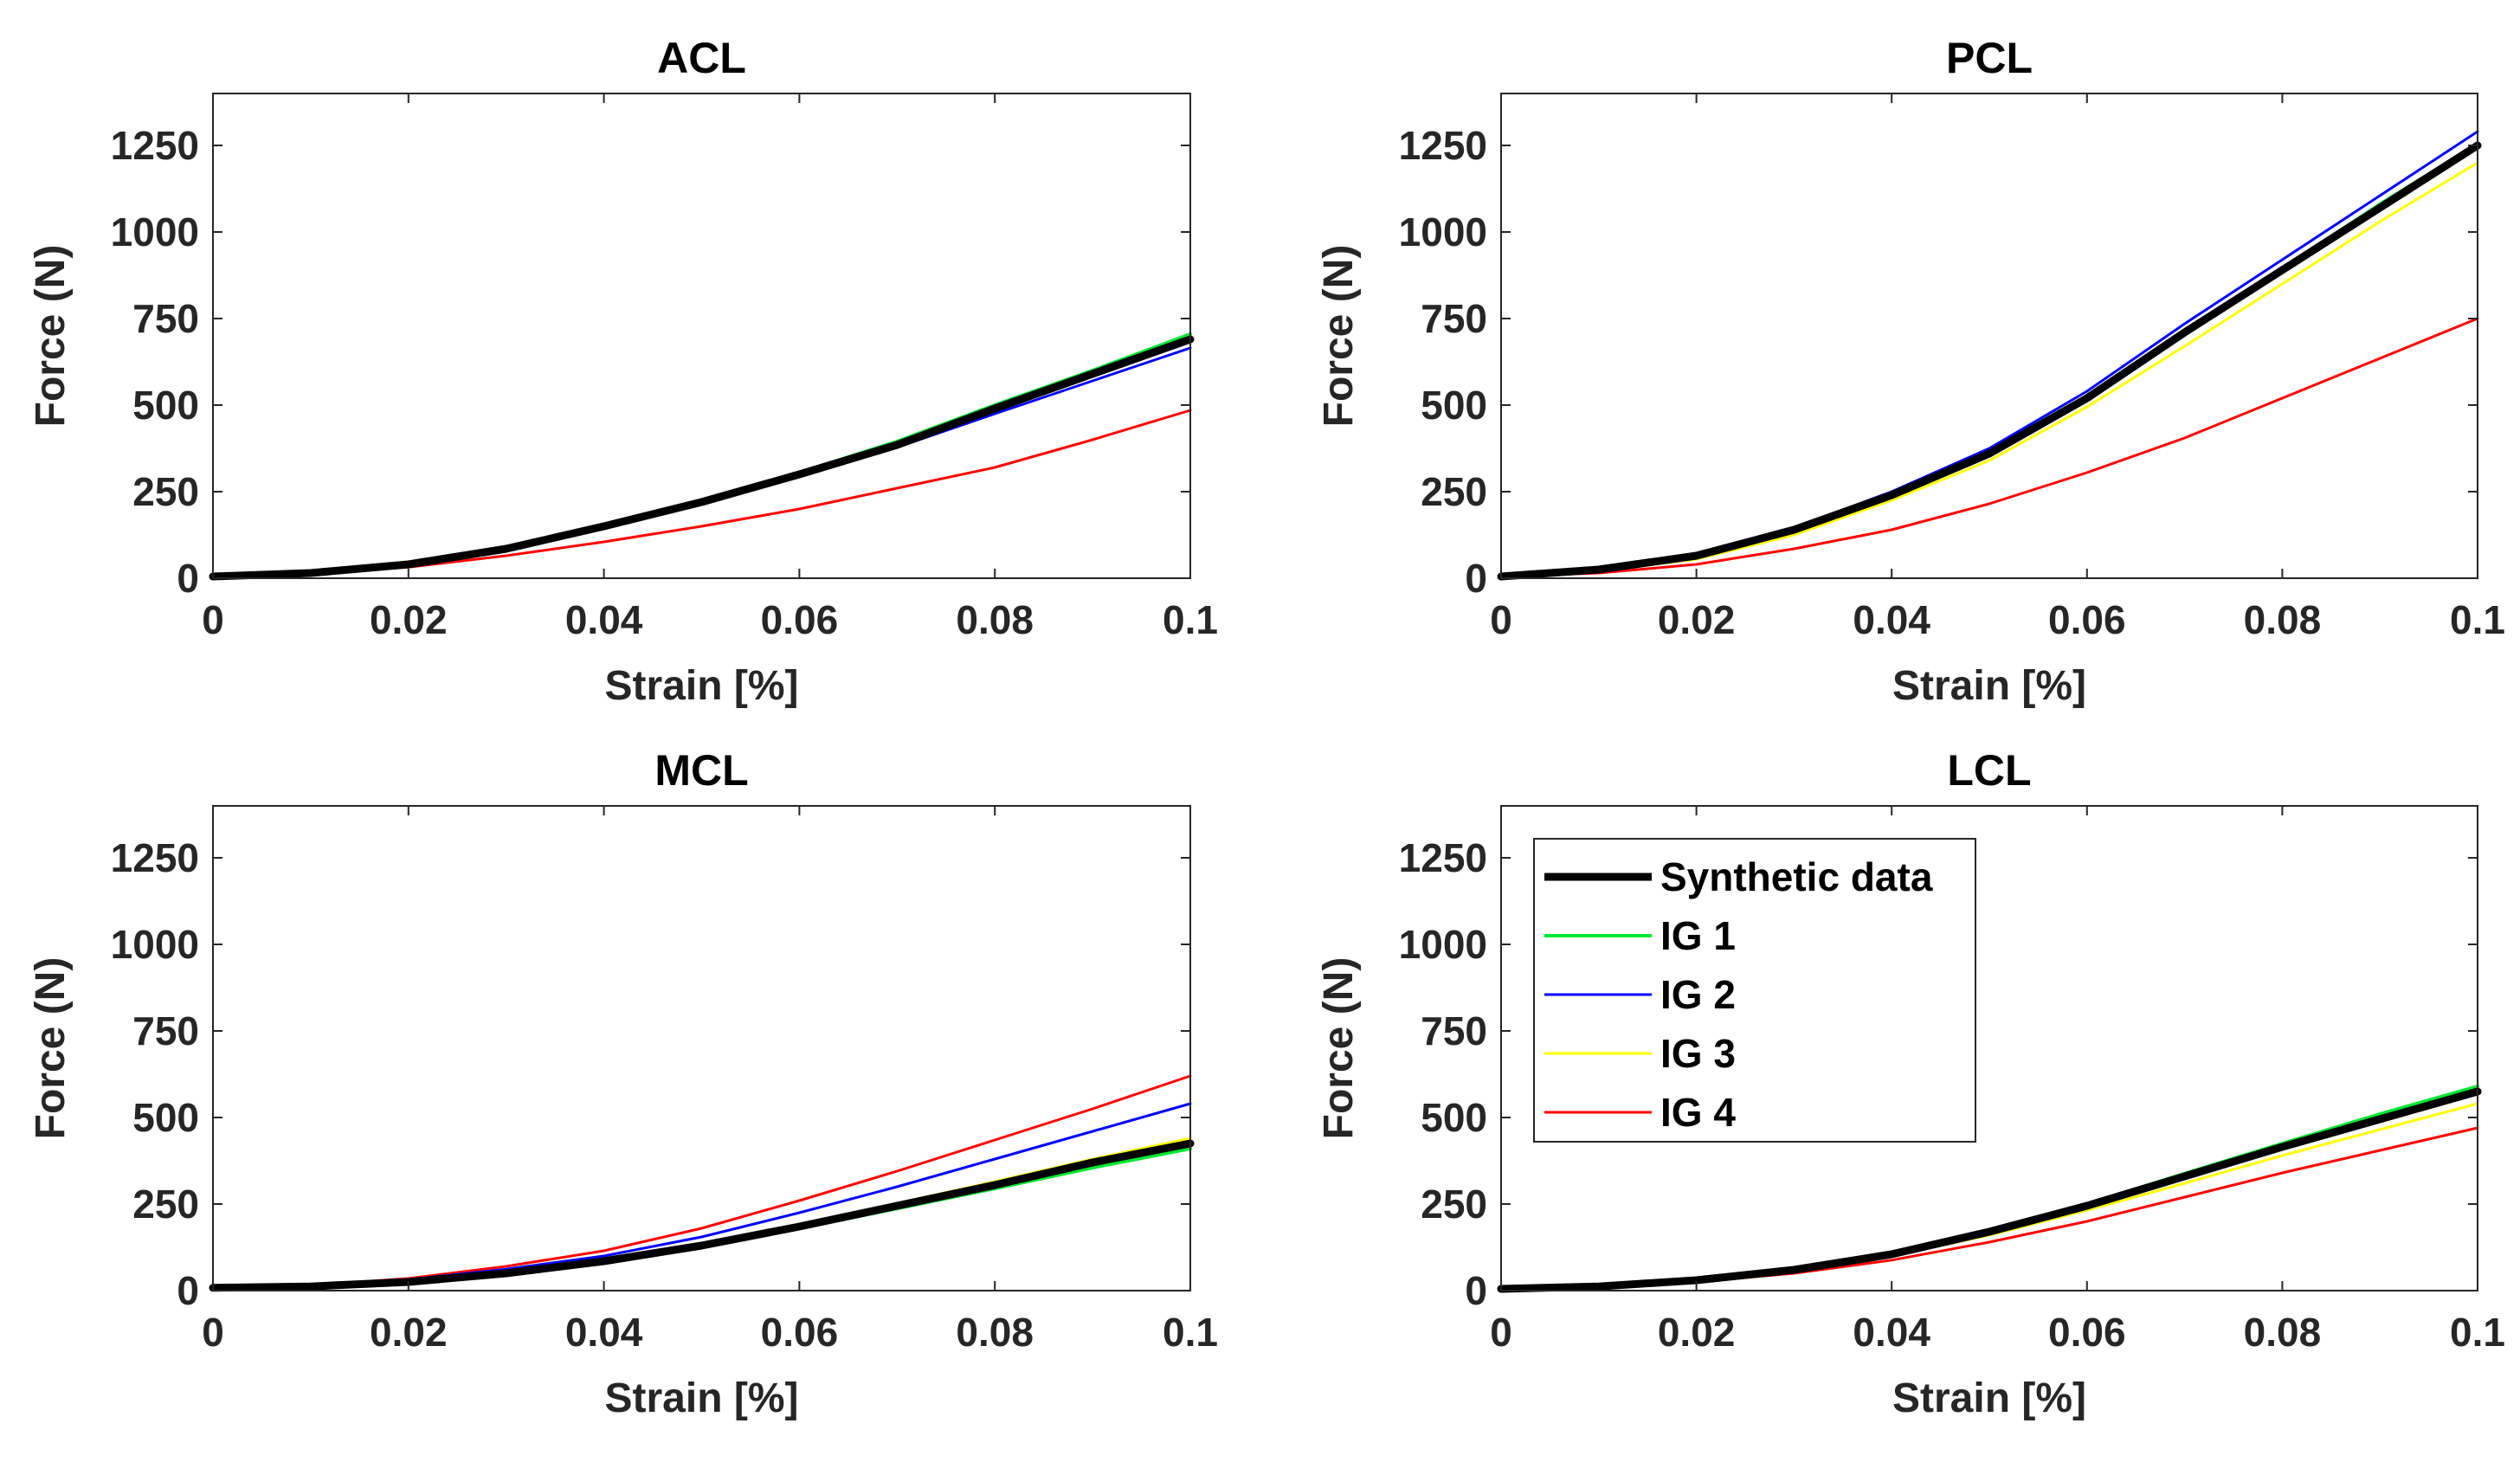 Image resolution: width=2520 pixels, height=1462 pixels. Describe the element at coordinates (800, 619) in the screenshot. I see `acl-x-tick-label: 0.06` at that location.